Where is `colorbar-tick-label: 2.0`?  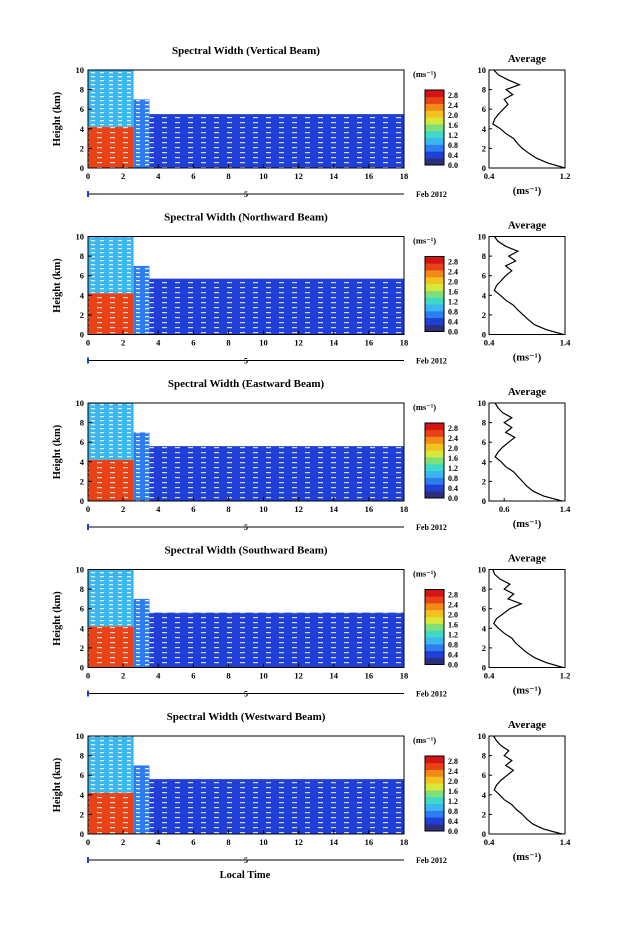
colorbar-tick-label: 2.0 is located at coordinates (453, 615).